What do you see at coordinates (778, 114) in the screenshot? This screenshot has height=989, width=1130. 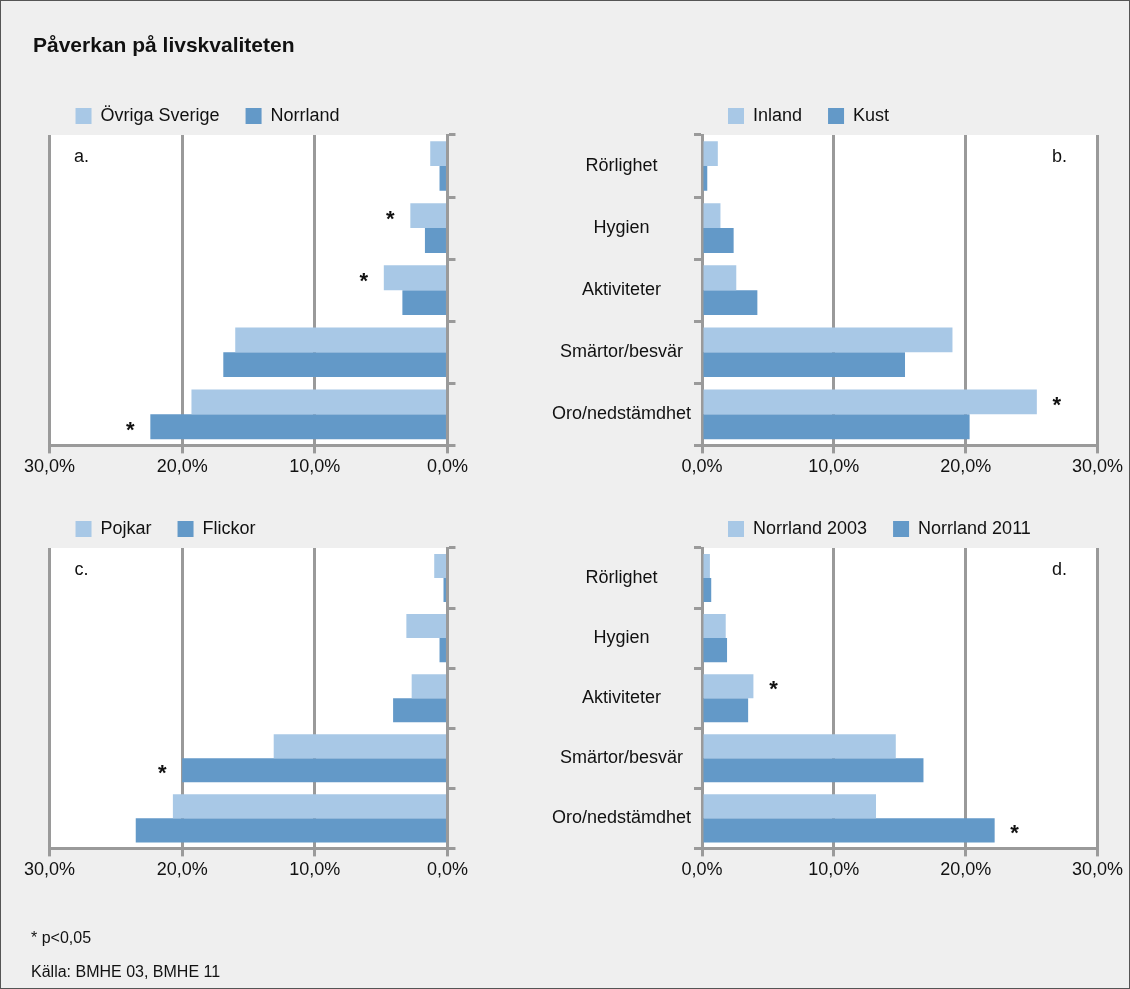 I see `legend-label: Inland` at bounding box center [778, 114].